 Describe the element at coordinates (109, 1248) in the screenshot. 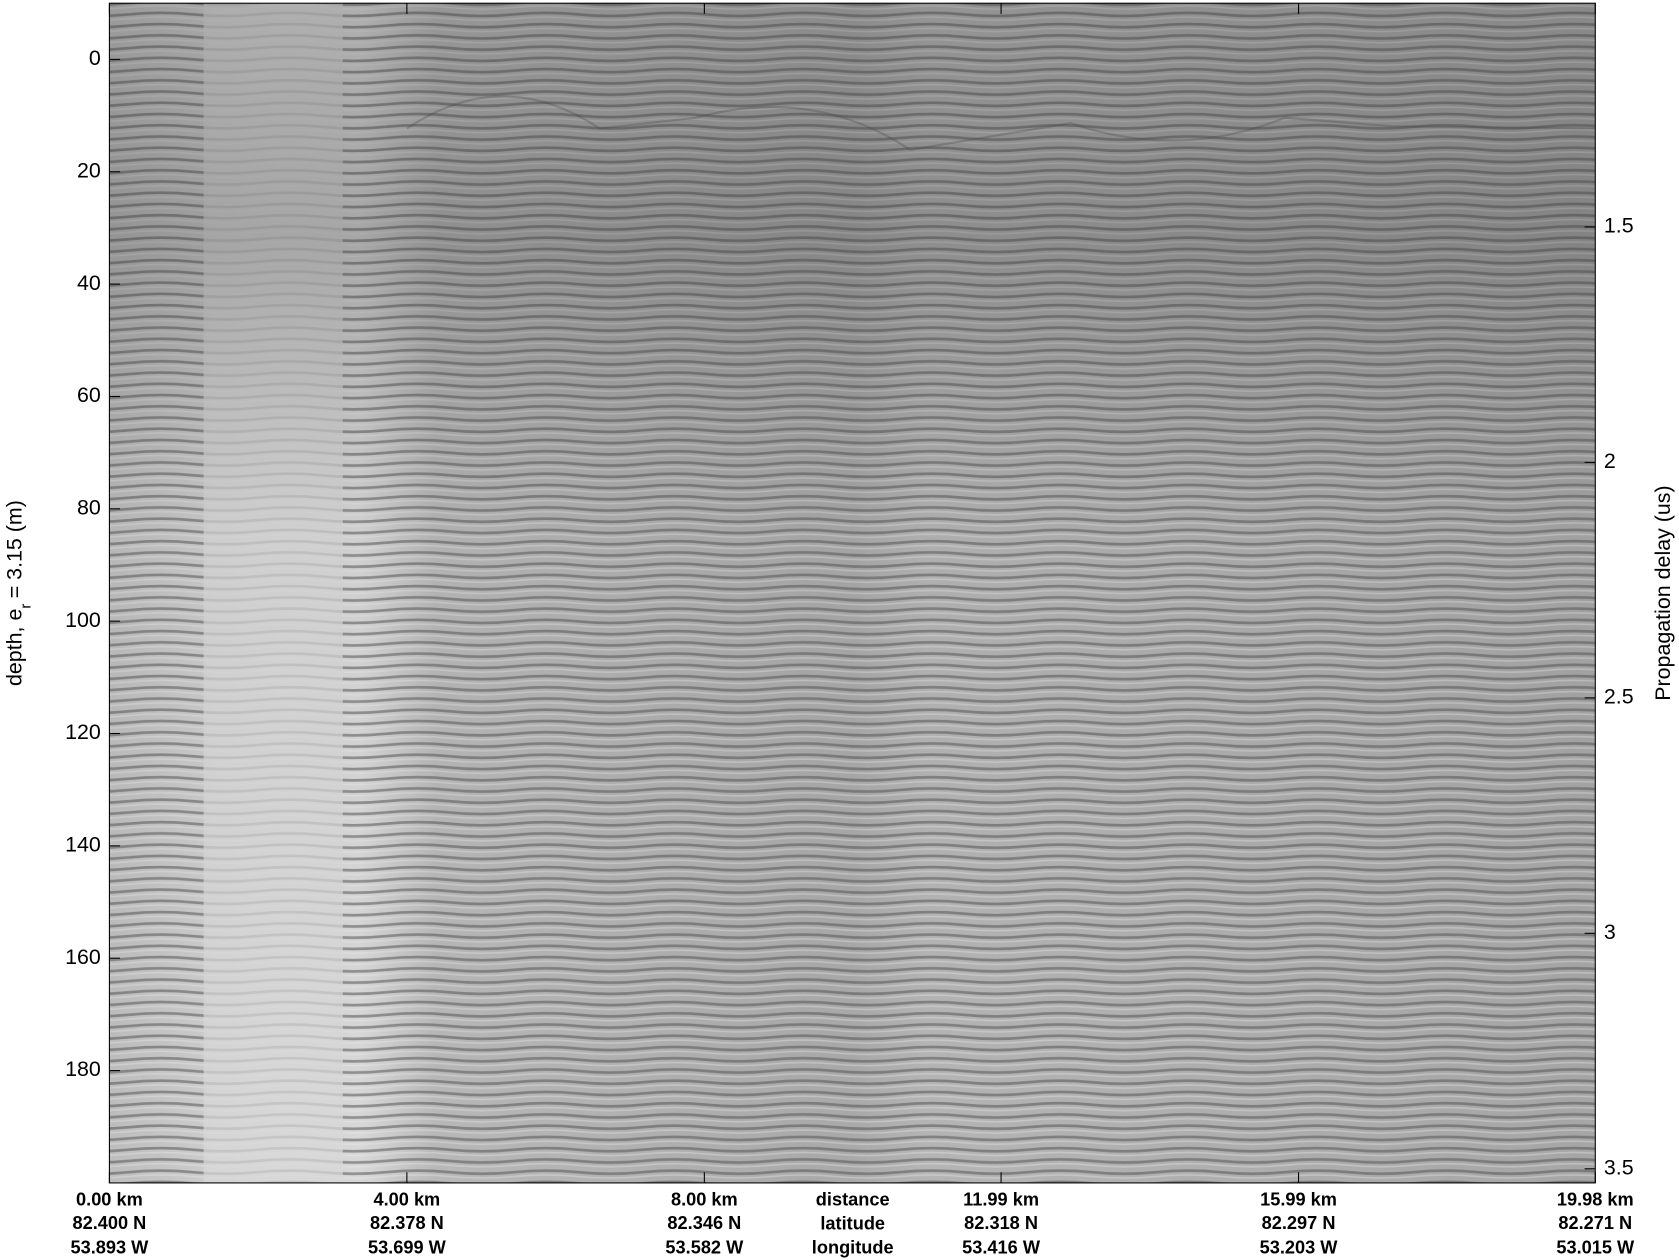

I see `longitude-label: 53.893 W` at that location.